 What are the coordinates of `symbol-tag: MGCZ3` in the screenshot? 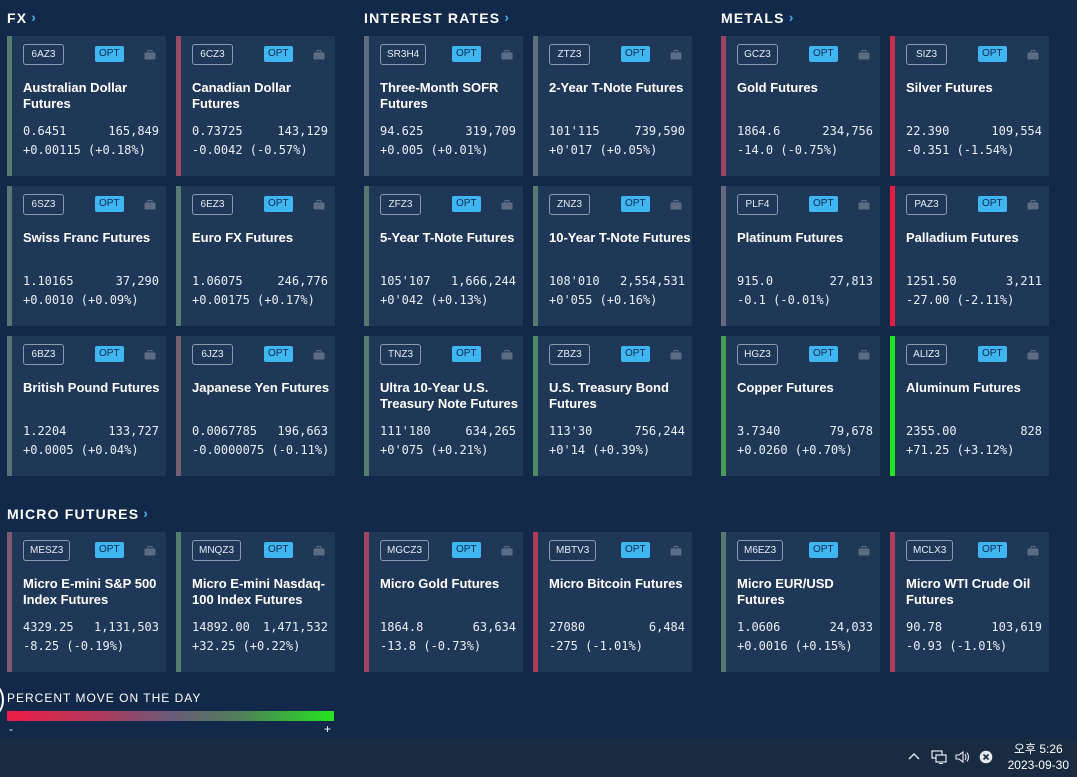 It's located at (404, 550).